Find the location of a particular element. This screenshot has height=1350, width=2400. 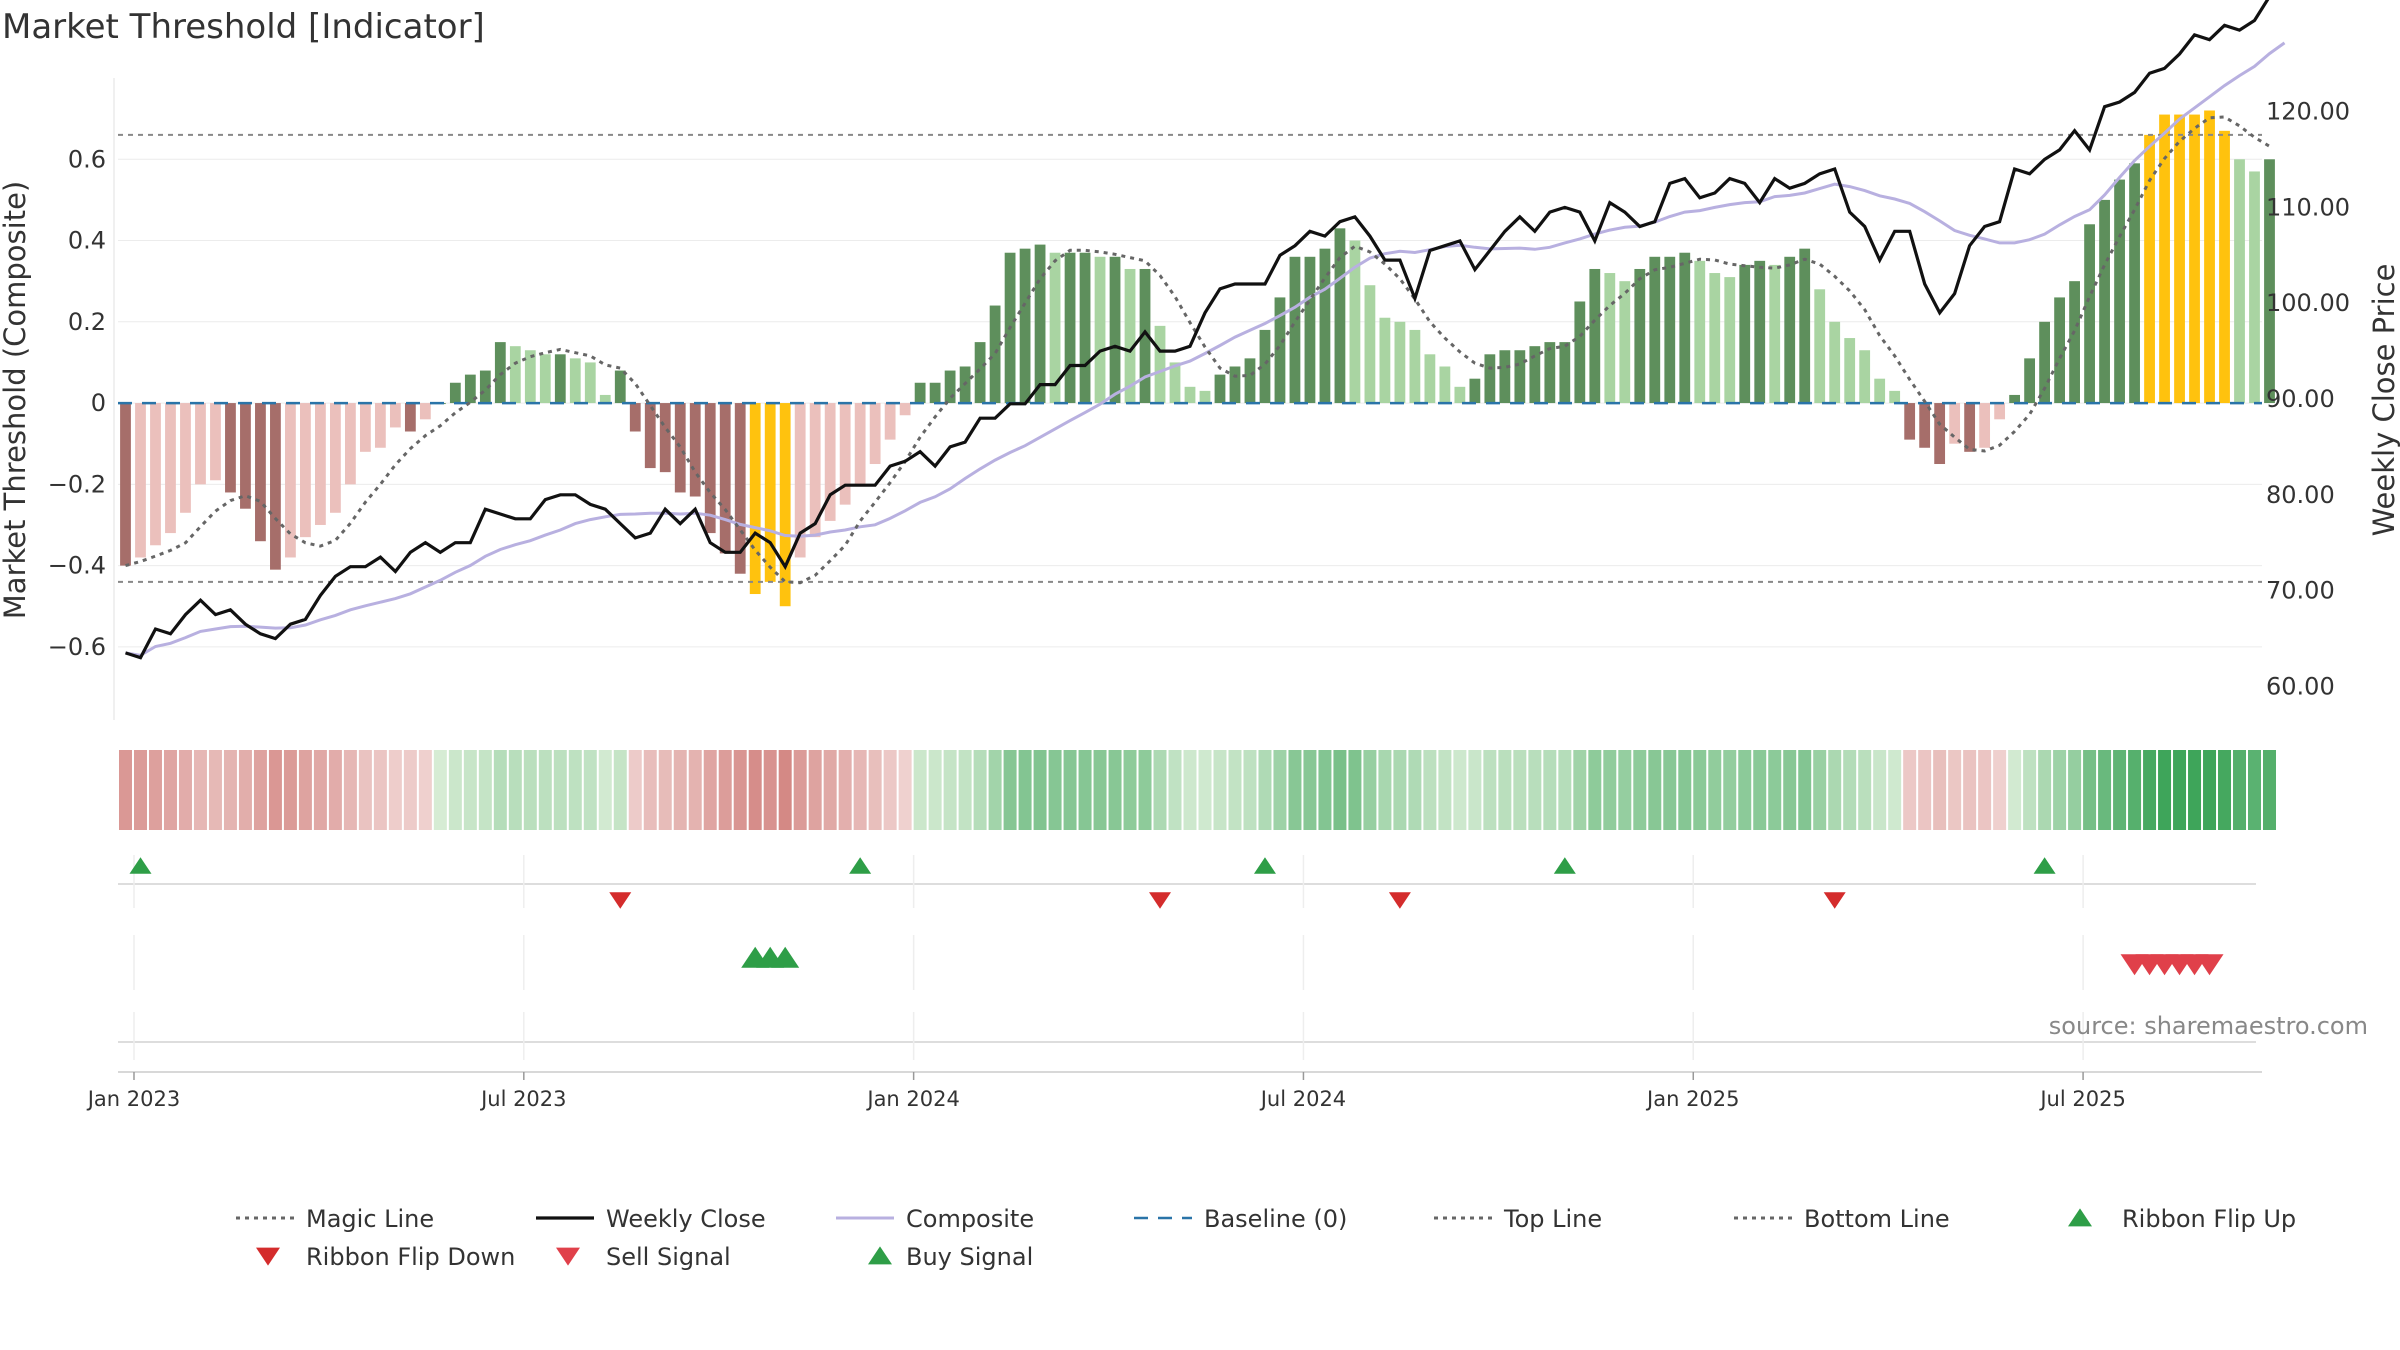

legend-label: Ribbon Flip Up is located at coordinates (2209, 1219).